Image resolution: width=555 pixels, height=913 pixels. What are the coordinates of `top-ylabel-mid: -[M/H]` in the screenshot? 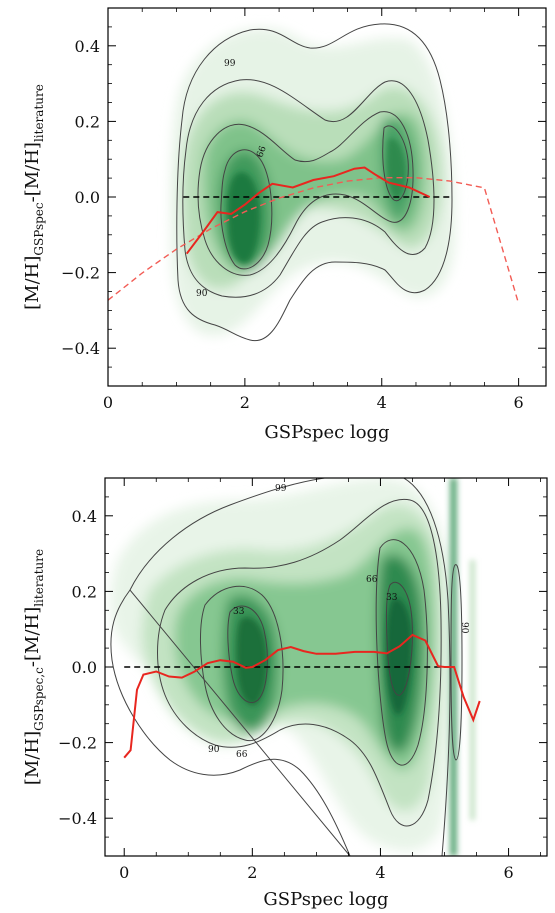 It's located at (32, 172).